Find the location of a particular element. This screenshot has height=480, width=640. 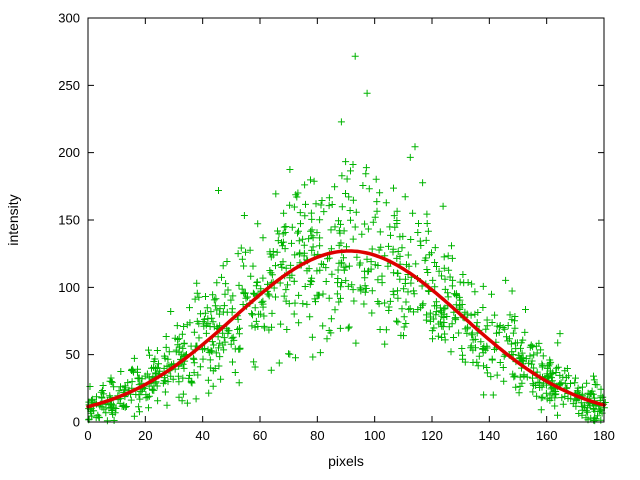

y-tick-labels: 0 50 100 150 200 250 300 is located at coordinates (69, 220).